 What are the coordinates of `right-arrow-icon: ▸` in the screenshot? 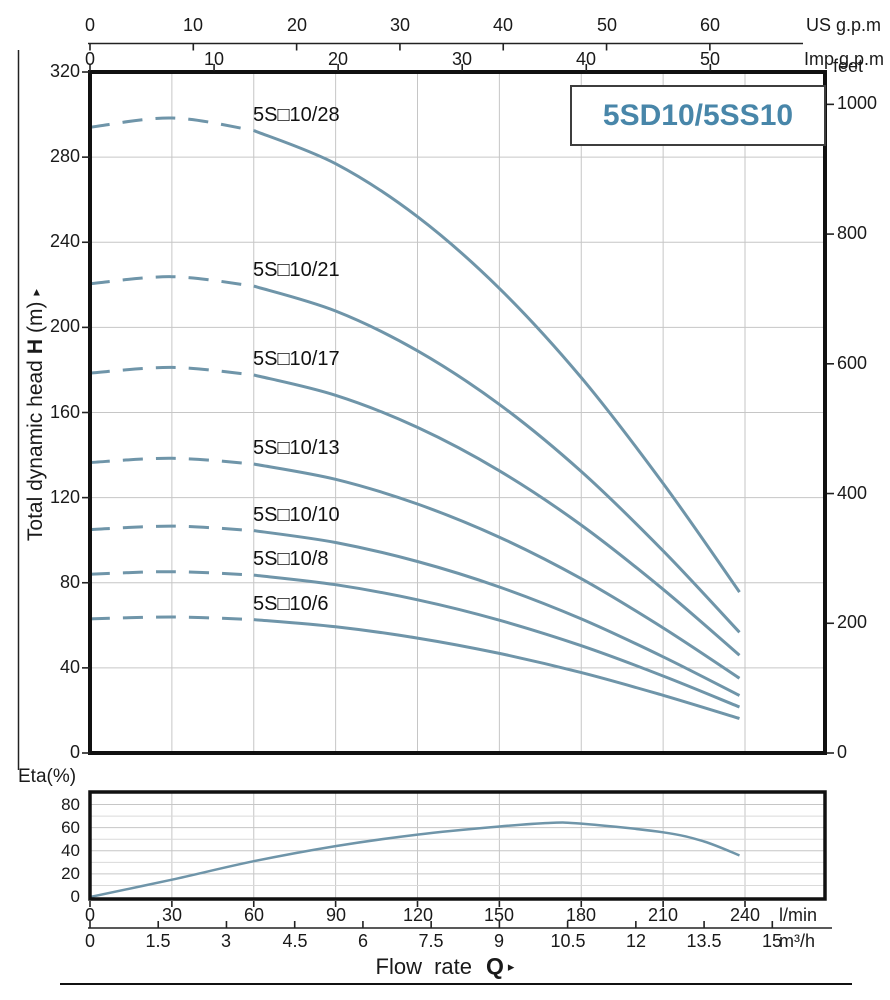 It's located at (511, 966).